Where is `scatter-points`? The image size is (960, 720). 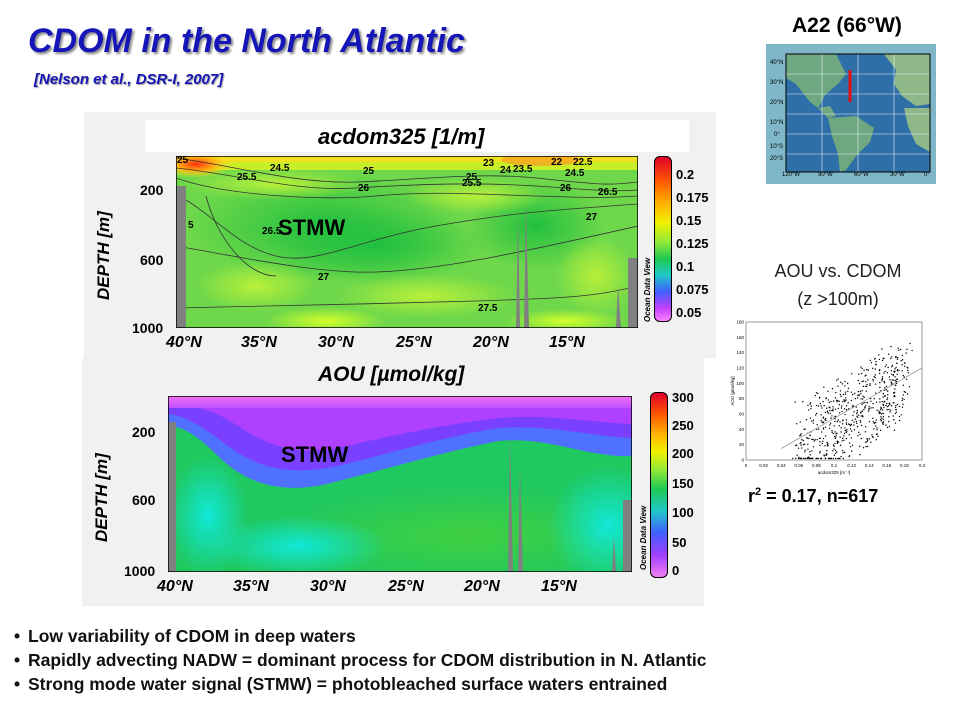 scatter-points is located at coordinates (852, 401).